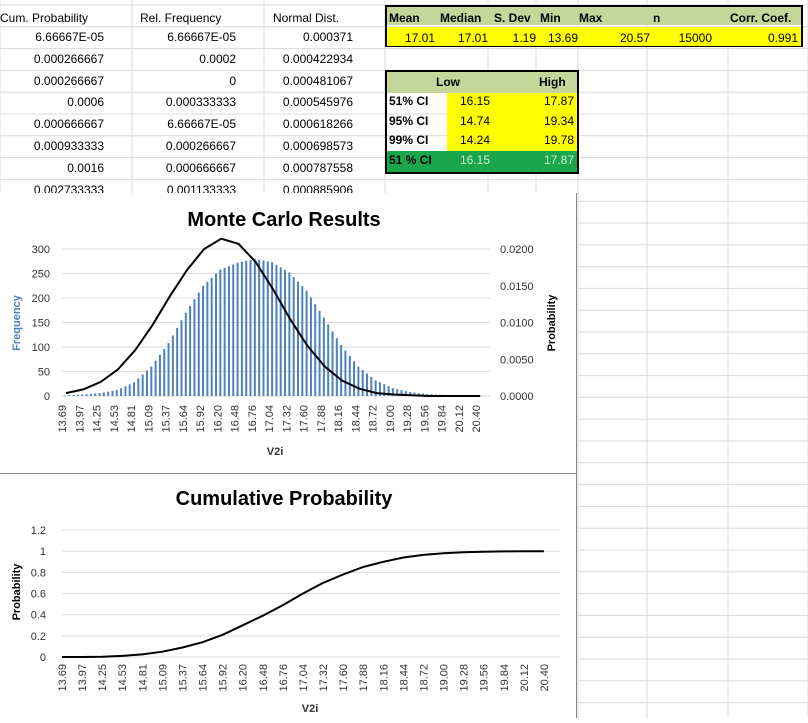  Describe the element at coordinates (201, 419) in the screenshot. I see `x-tick-label: 15.92` at that location.